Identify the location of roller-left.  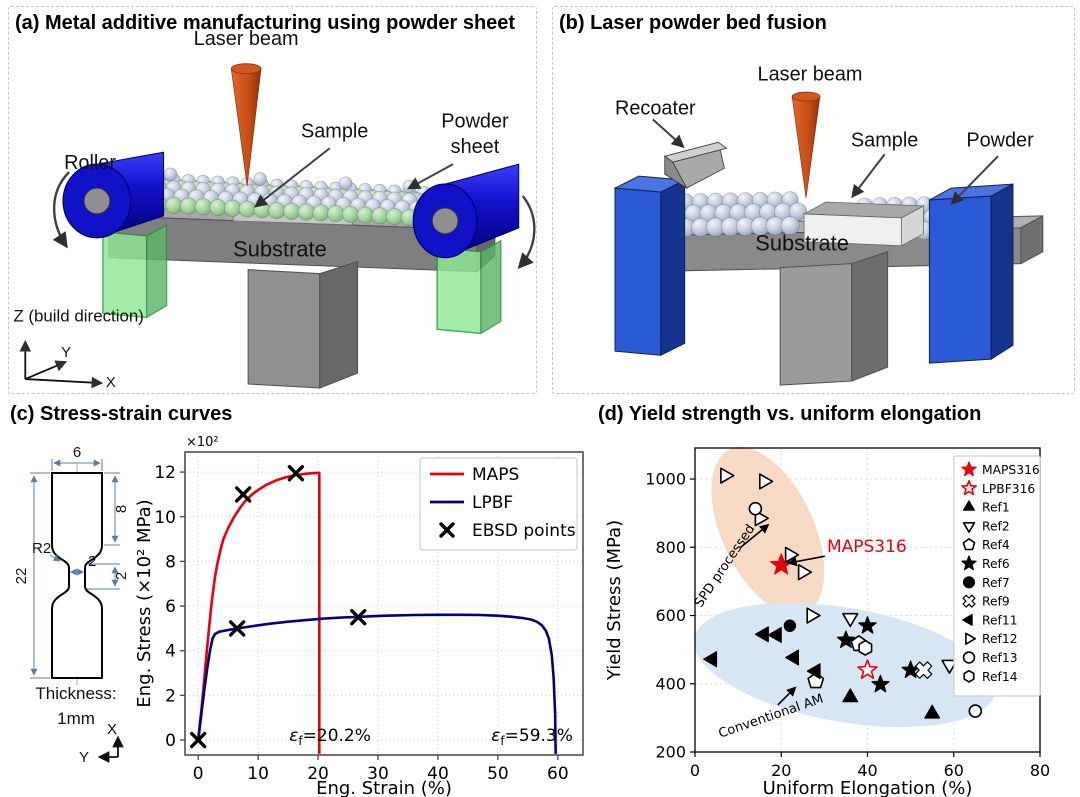
(113, 195).